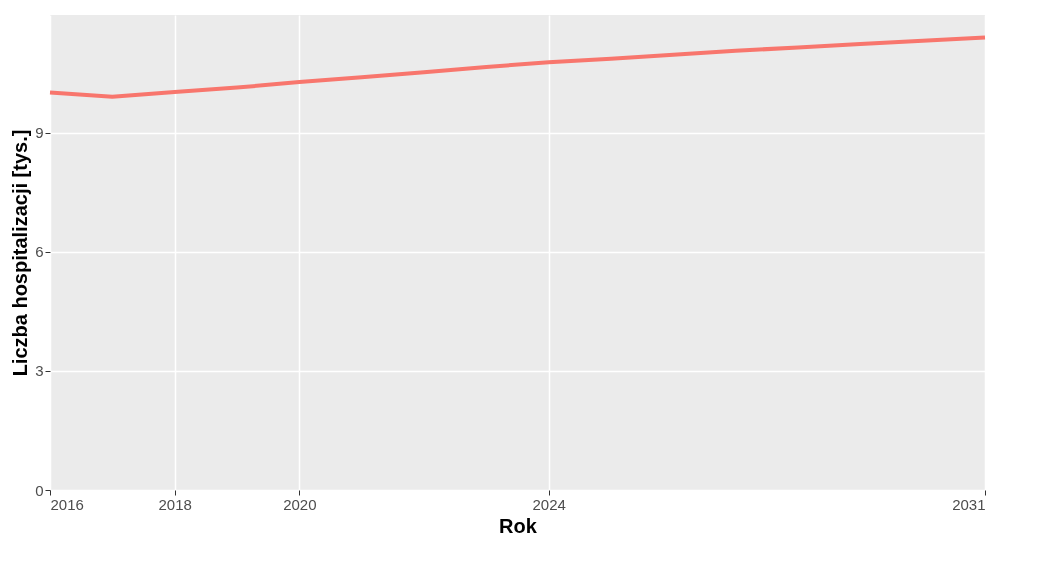 The width and height of the screenshot is (1056, 563). Describe the element at coordinates (20, 253) in the screenshot. I see `y-axis-title: Liczba hospitalizacji [tys.]` at that location.